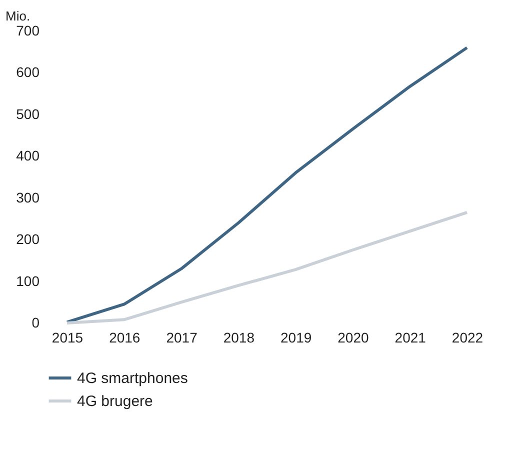 The height and width of the screenshot is (452, 510). What do you see at coordinates (410, 338) in the screenshot?
I see `x-tick-label: 2021` at bounding box center [410, 338].